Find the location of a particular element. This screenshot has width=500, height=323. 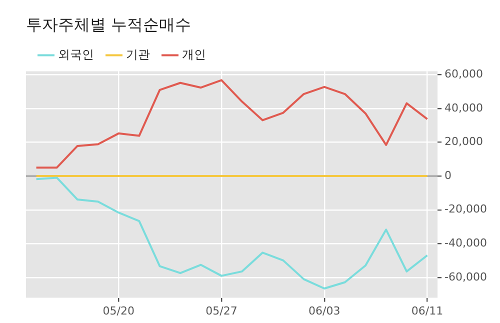

y-tick-label: 20,000 is located at coordinates (464, 141).